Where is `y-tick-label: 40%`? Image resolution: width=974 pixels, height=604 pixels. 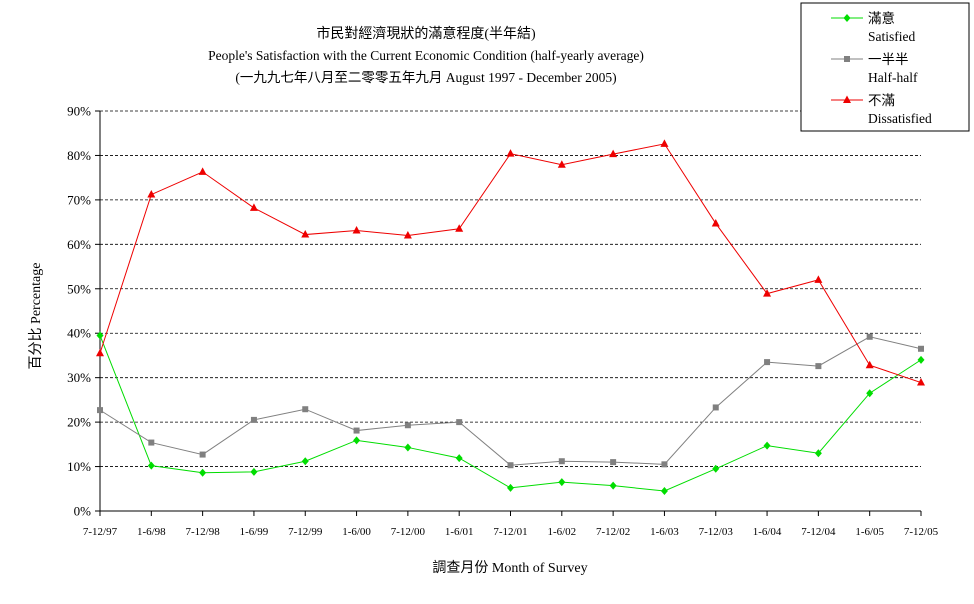
y-tick-label: 40% is located at coordinates (79, 333).